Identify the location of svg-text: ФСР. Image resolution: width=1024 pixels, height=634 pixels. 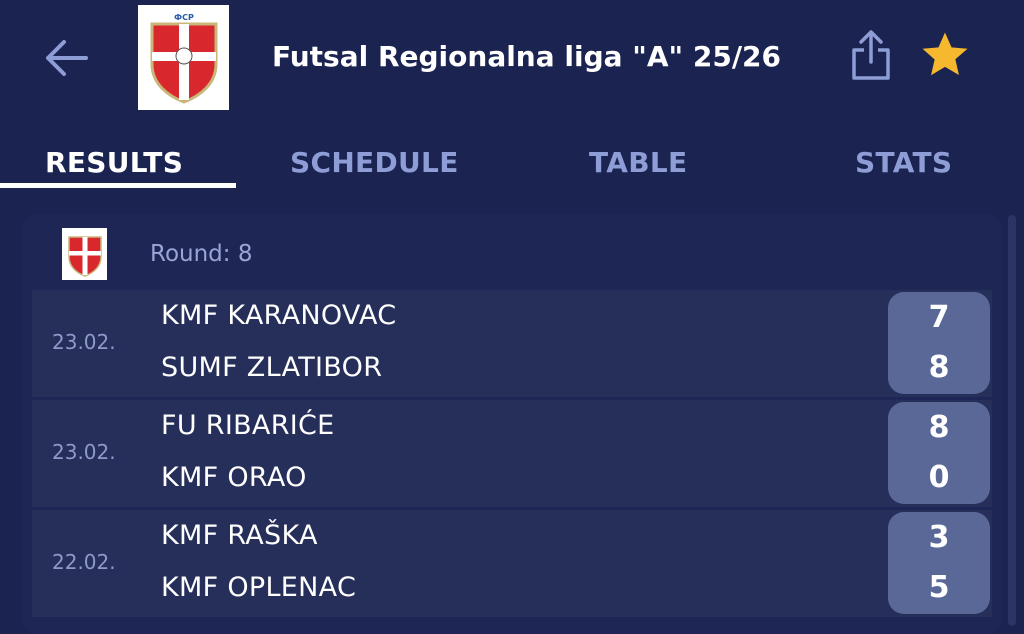
(184, 17).